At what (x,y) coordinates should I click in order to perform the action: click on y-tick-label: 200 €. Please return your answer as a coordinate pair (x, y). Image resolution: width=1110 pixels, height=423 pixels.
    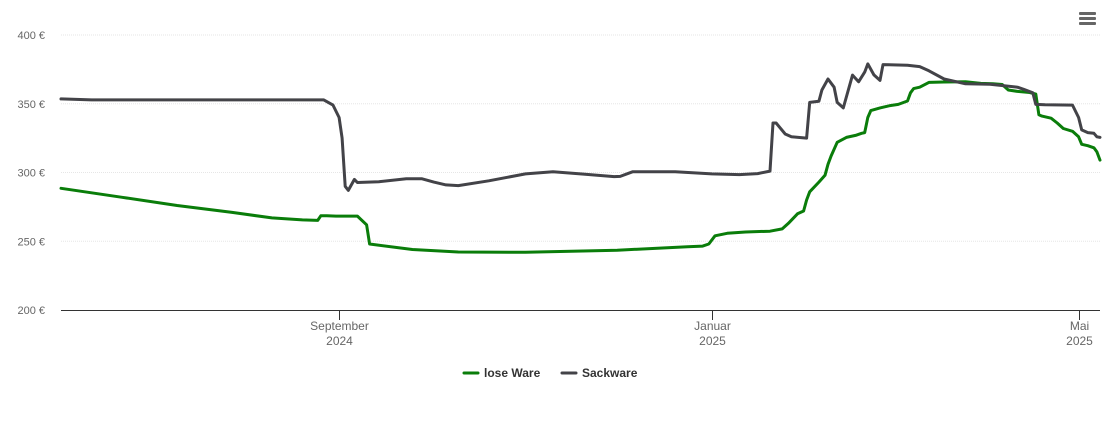
    Looking at the image, I should click on (31, 311).